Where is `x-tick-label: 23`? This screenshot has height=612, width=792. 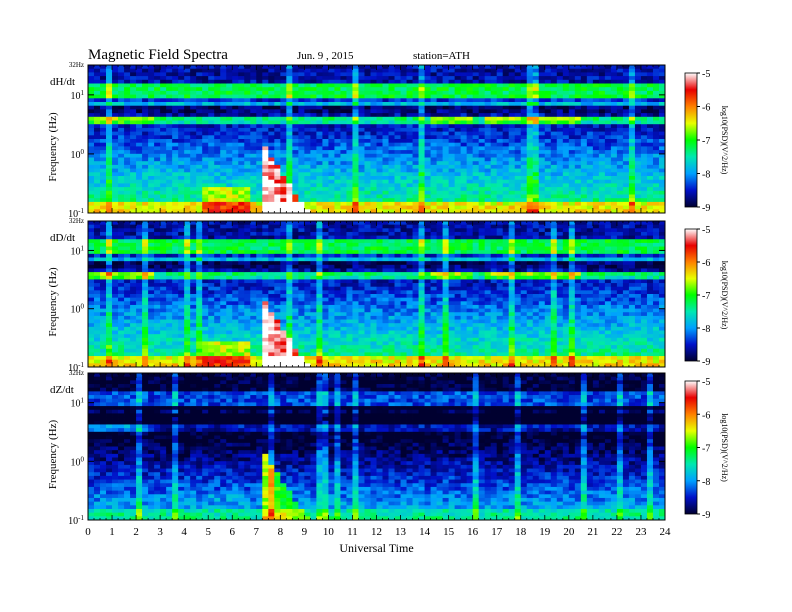
x-tick-label: 23 is located at coordinates (641, 532).